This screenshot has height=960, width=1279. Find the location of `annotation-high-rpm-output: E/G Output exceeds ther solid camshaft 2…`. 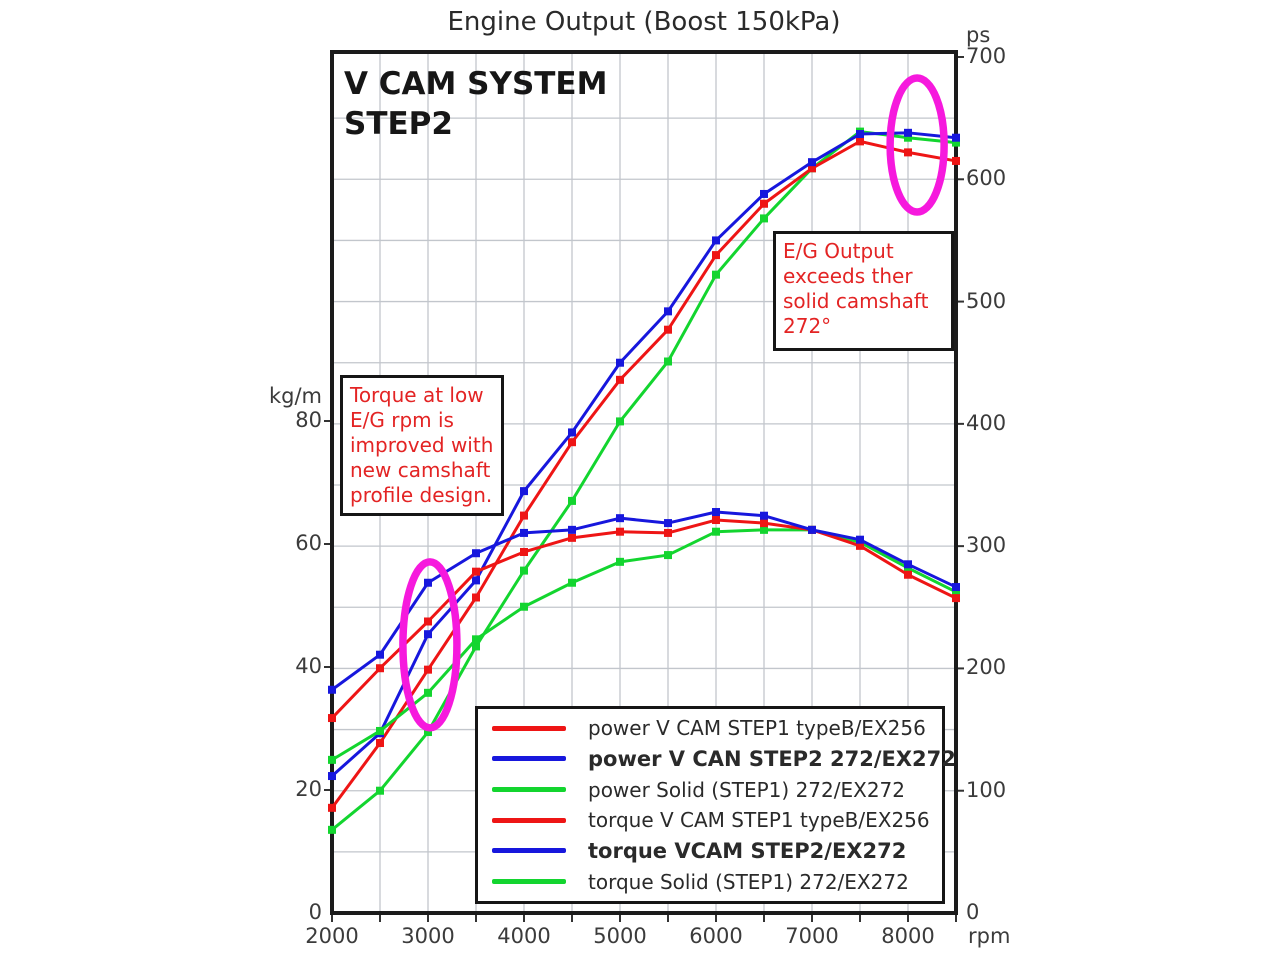

annotation-high-rpm-output: E/G Output exceeds ther solid camshaft 2… is located at coordinates (863, 291).